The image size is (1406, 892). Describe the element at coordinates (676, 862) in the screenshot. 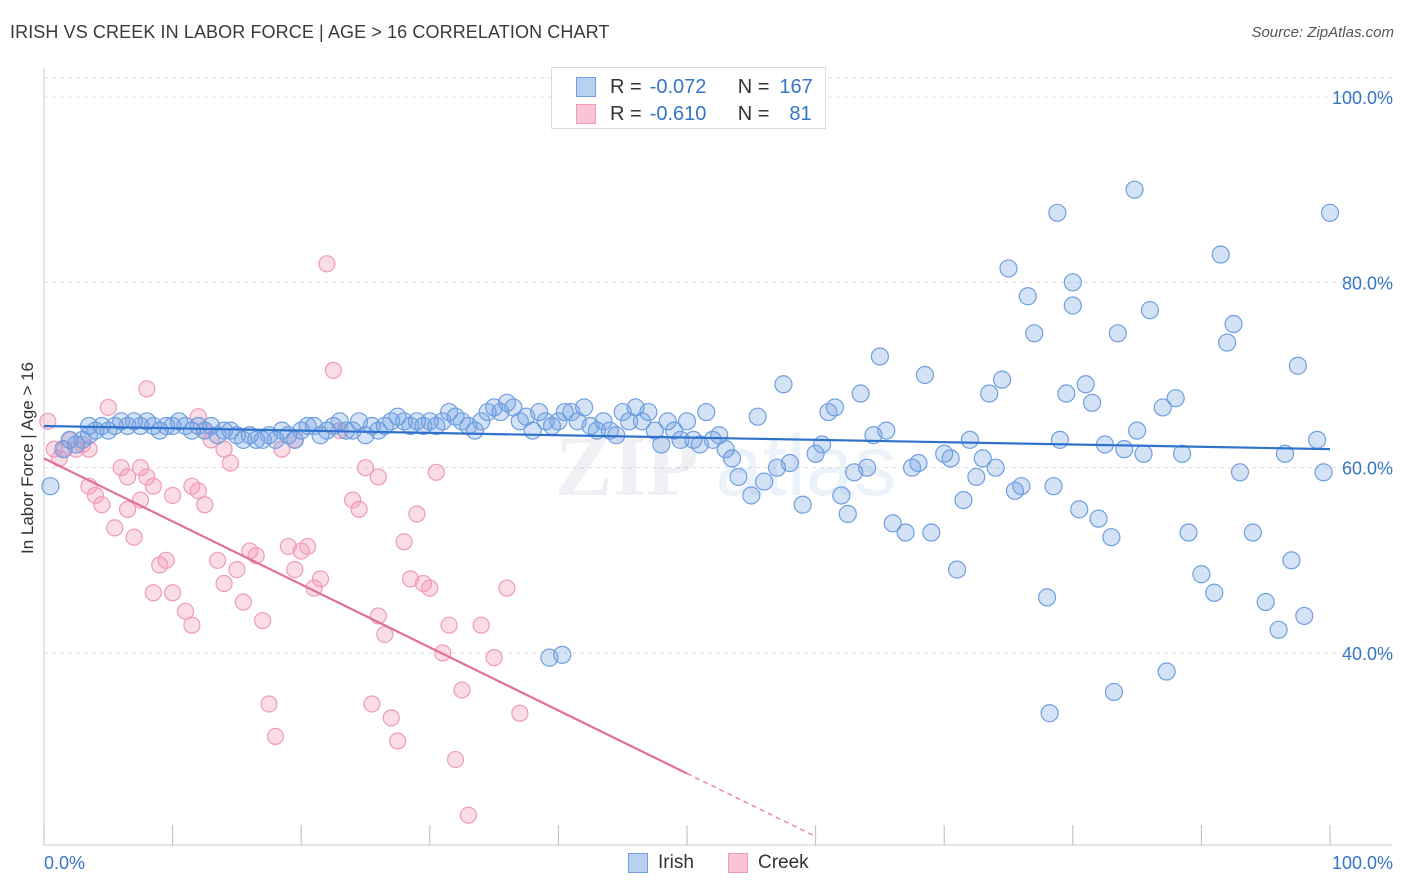

I see `legend-irish-label: Irish` at that location.